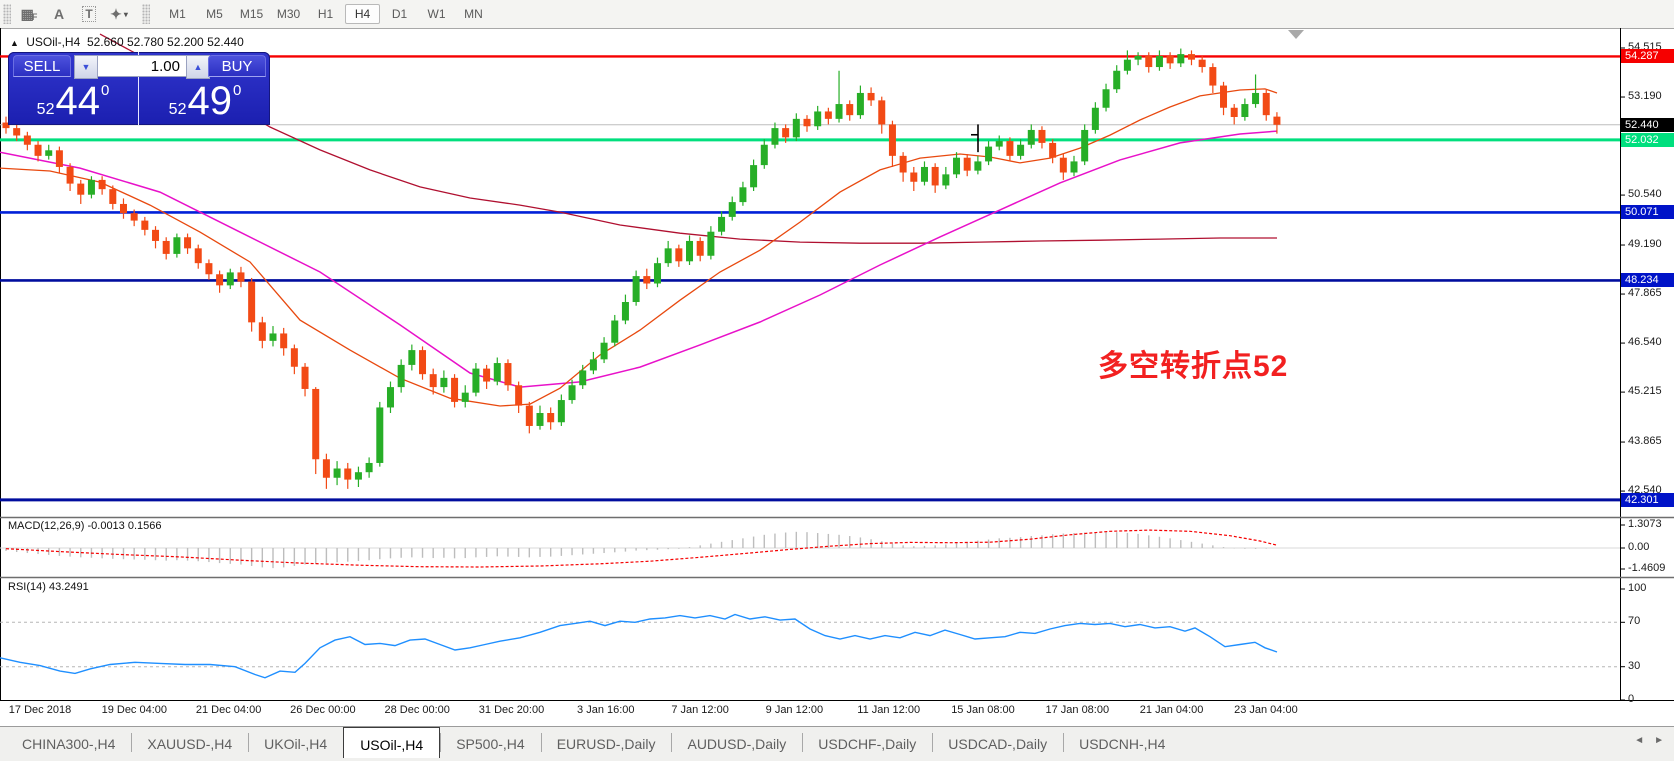 The height and width of the screenshot is (761, 1674). What do you see at coordinates (209, 101) in the screenshot?
I see `buy-price-big: 49` at bounding box center [209, 101].